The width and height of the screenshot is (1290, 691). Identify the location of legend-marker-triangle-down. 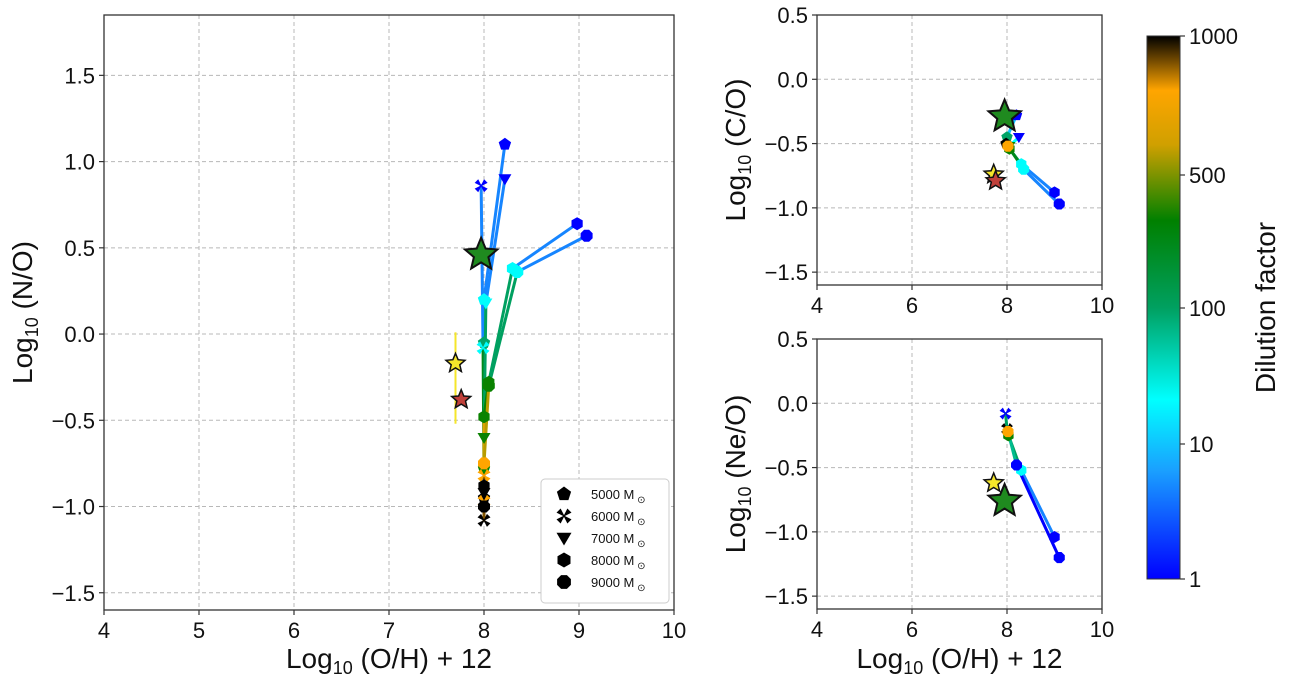
(564, 539).